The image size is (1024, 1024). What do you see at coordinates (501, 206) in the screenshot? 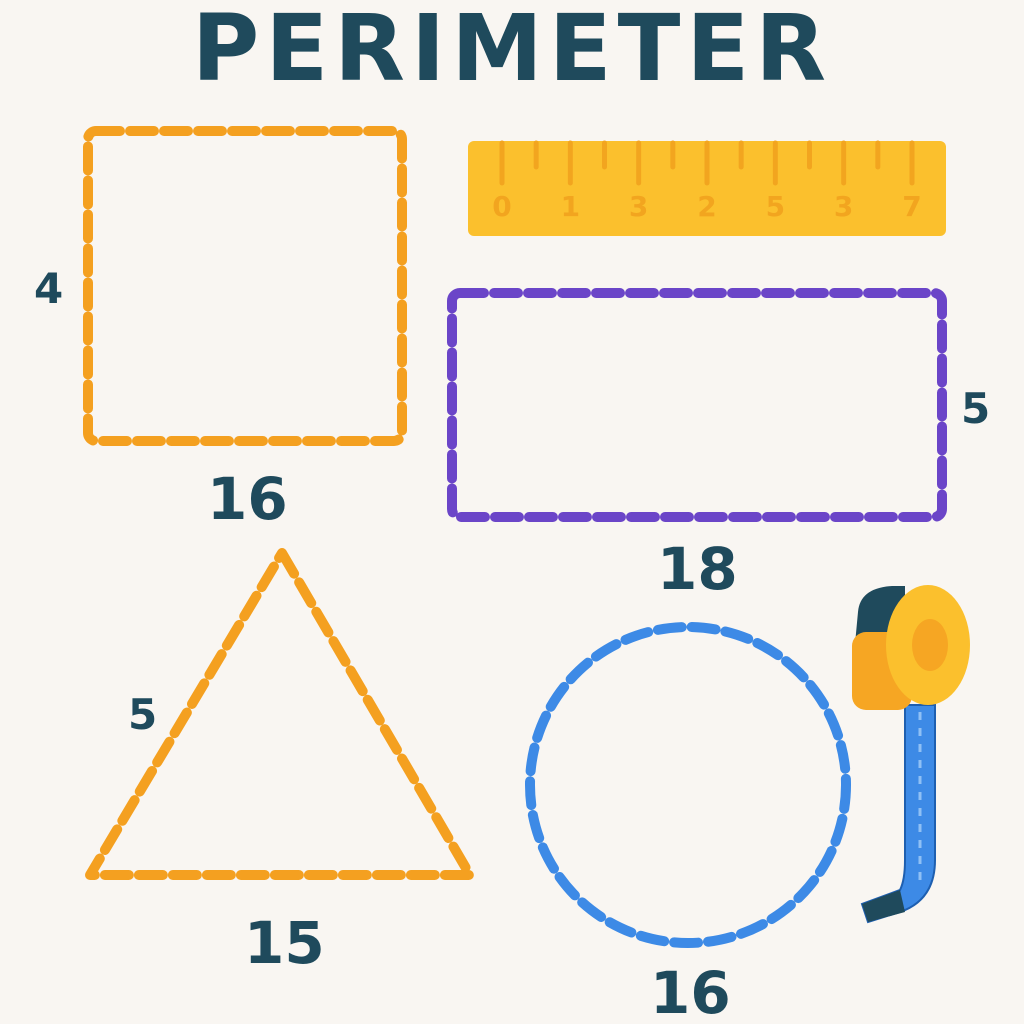
I see `ruler-number: 0` at bounding box center [501, 206].